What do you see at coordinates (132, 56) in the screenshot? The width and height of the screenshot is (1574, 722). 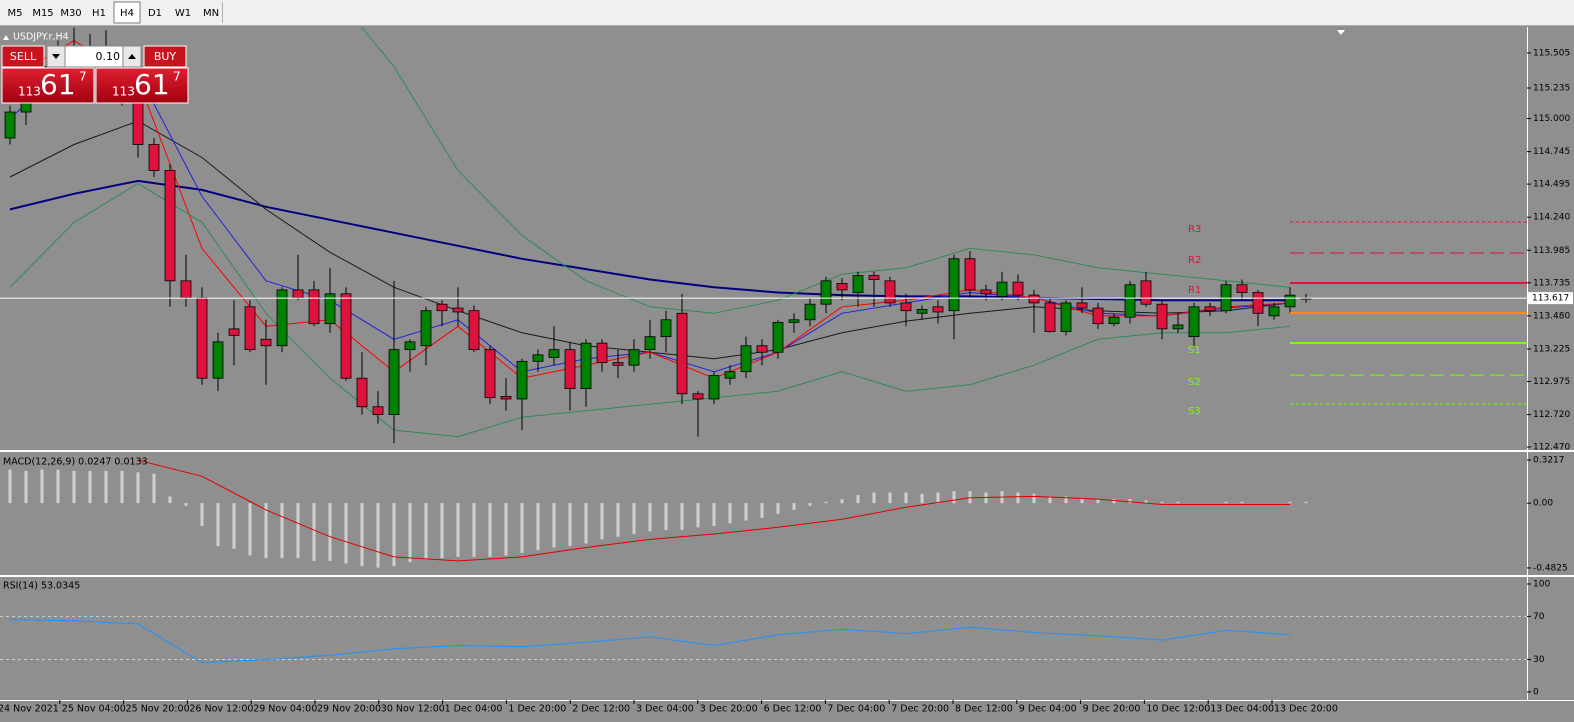 I see `up-arrow` at bounding box center [132, 56].